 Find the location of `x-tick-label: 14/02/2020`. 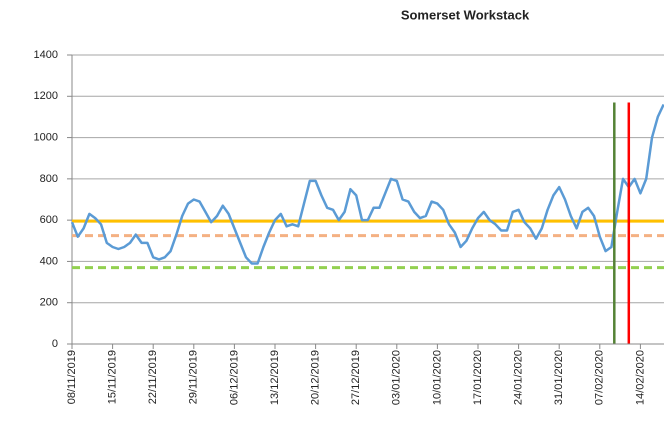

x-tick-label: 14/02/2020 is located at coordinates (640, 377).